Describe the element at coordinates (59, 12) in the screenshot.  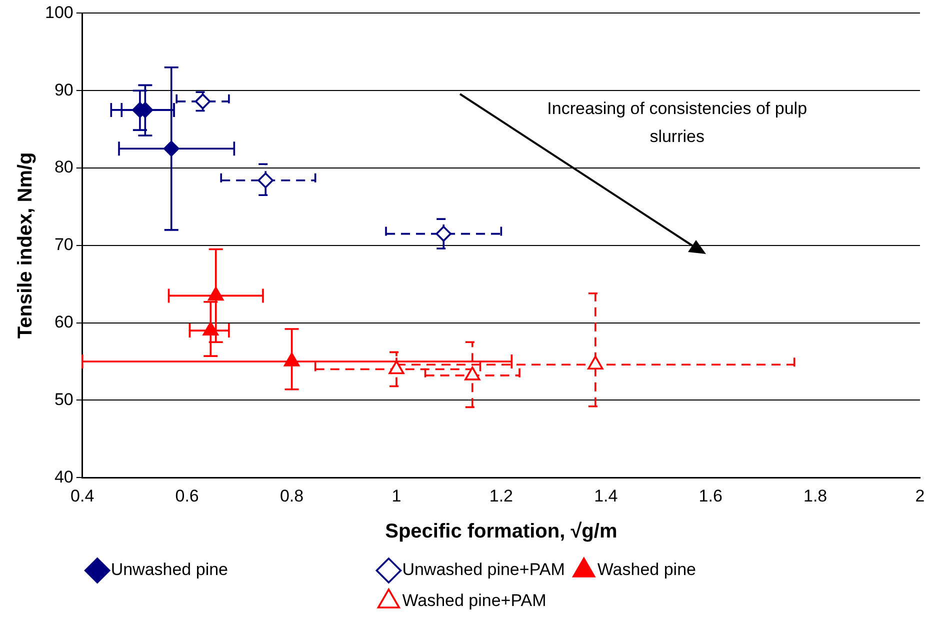
I see `y-tick-label: 100` at that location.